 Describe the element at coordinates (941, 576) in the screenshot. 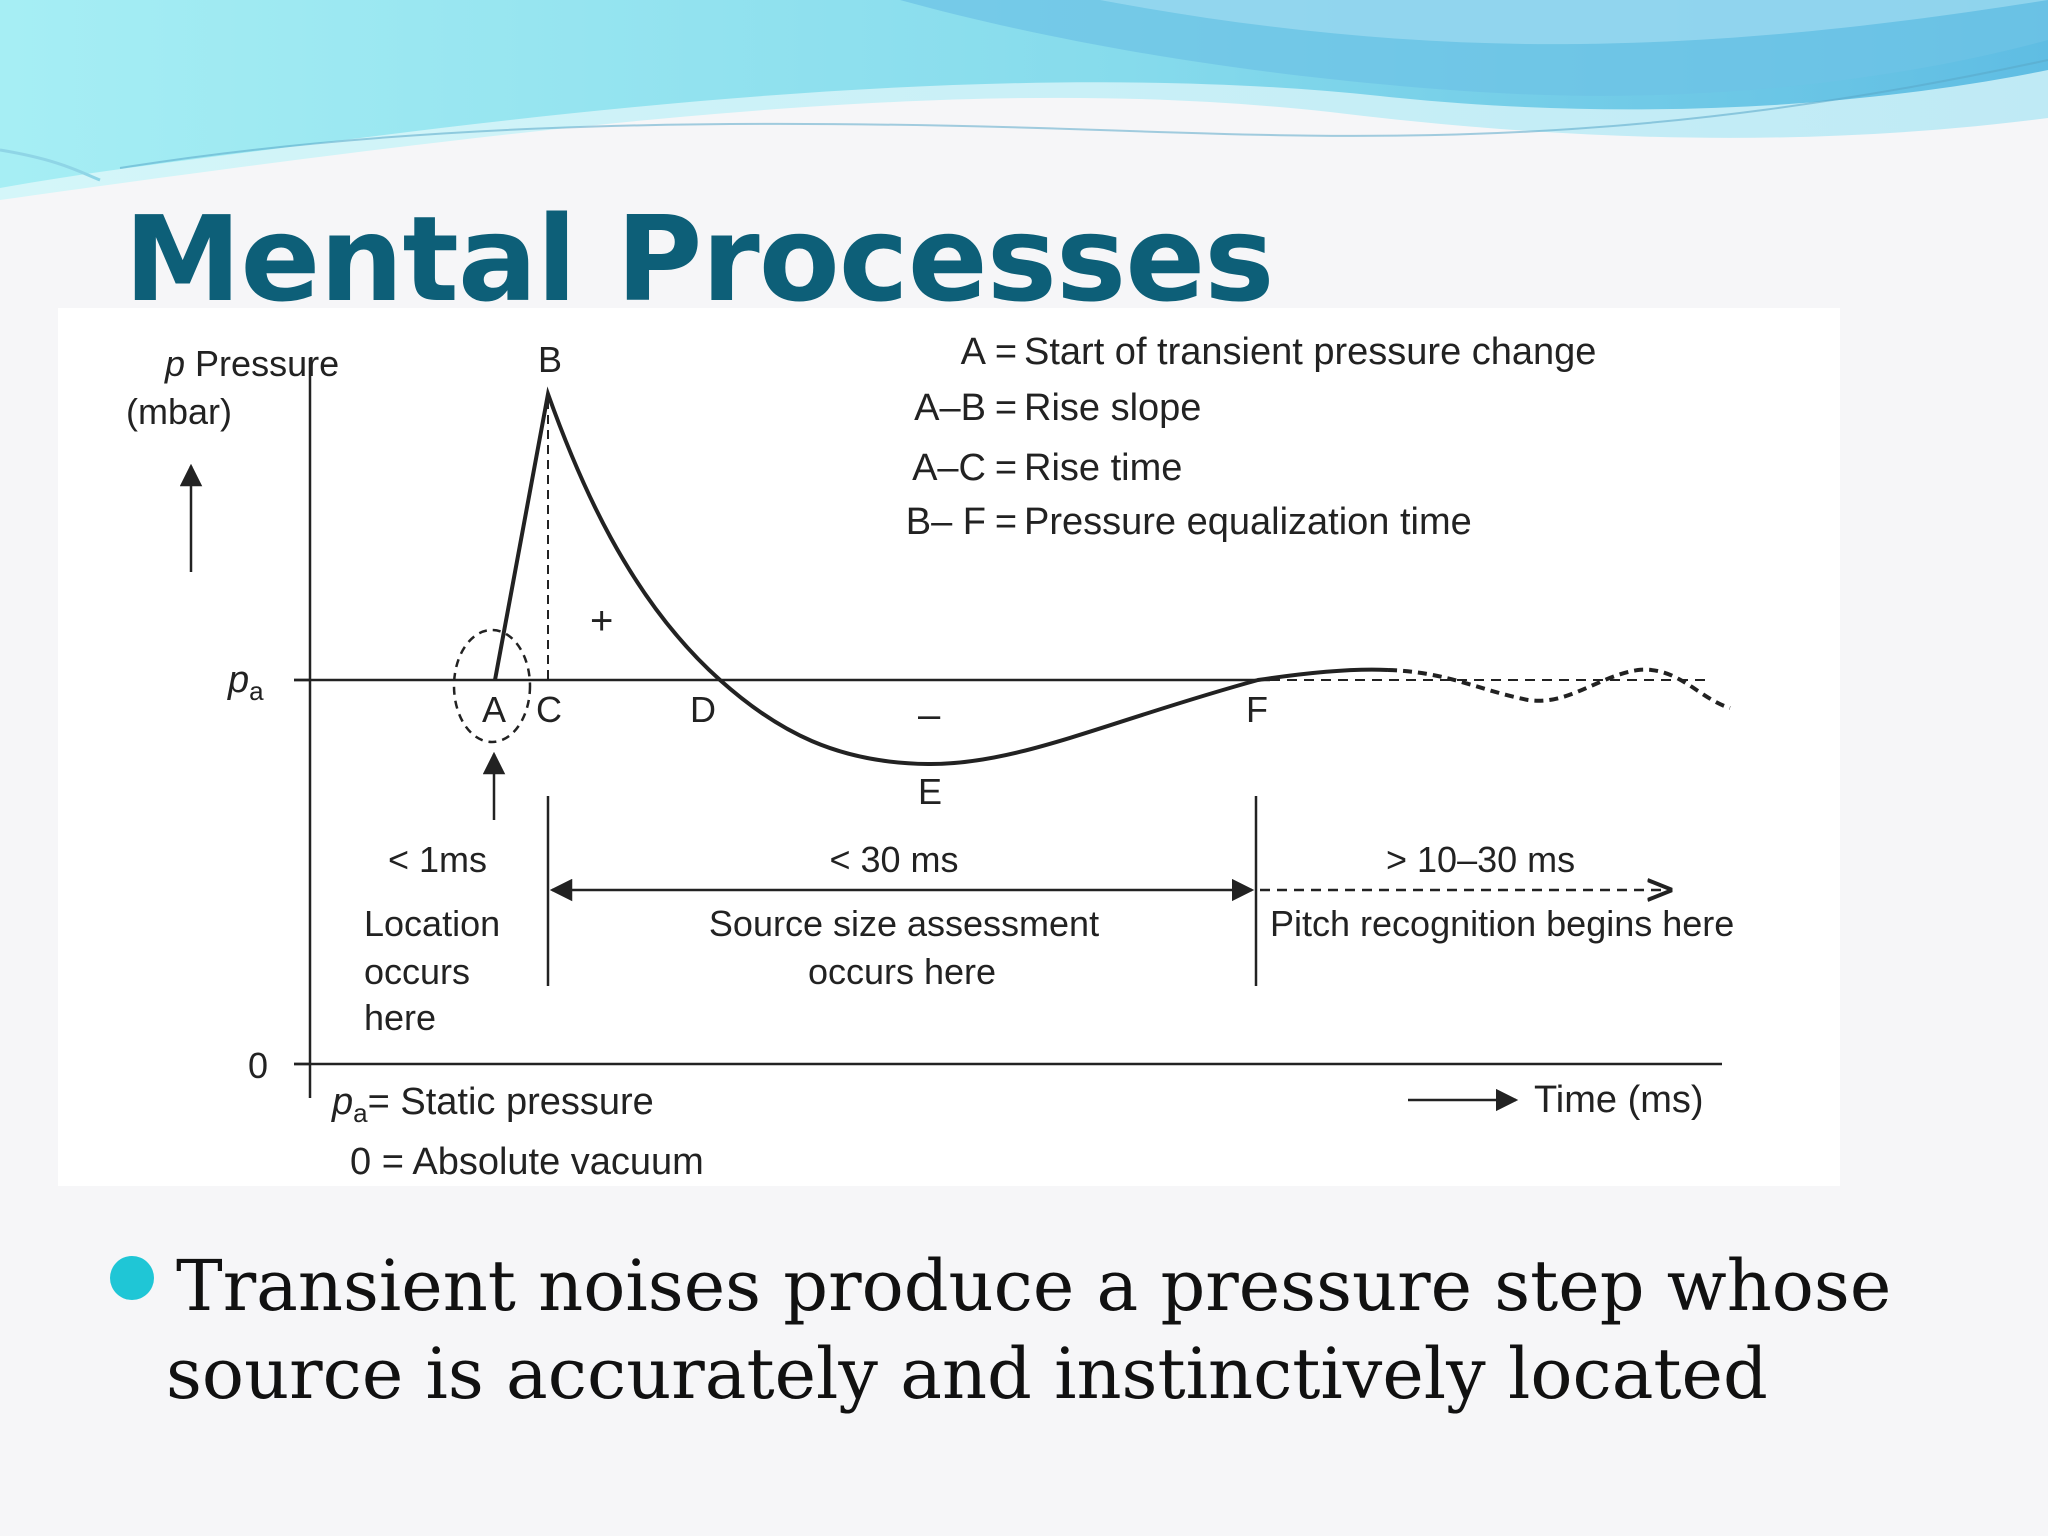

I see `pressure-curve` at that location.